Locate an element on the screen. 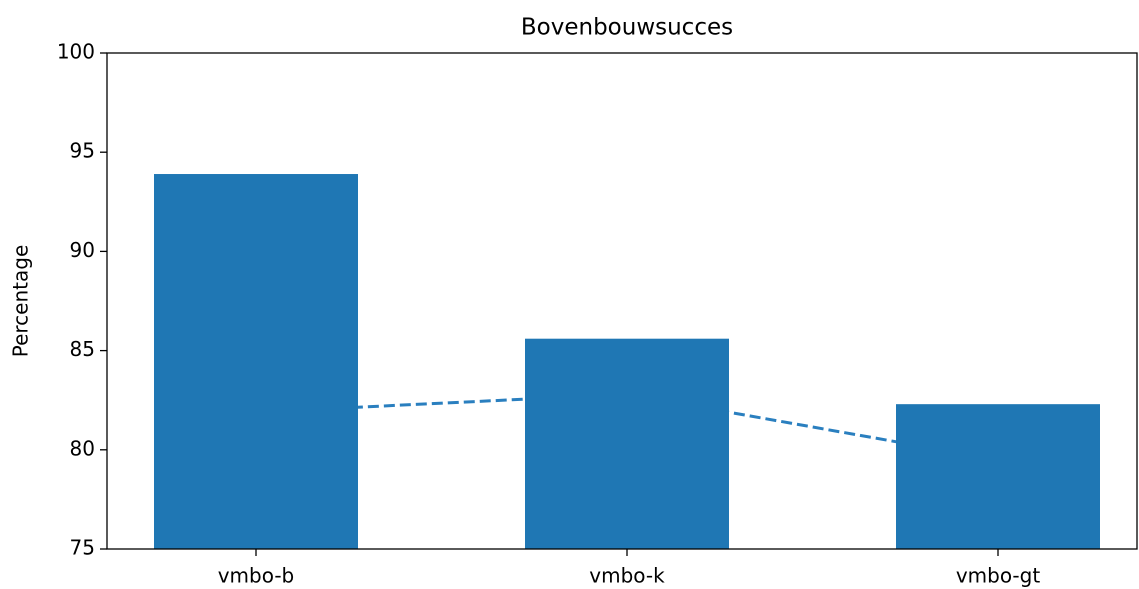  y-tick-label: 75 is located at coordinates (82, 548).